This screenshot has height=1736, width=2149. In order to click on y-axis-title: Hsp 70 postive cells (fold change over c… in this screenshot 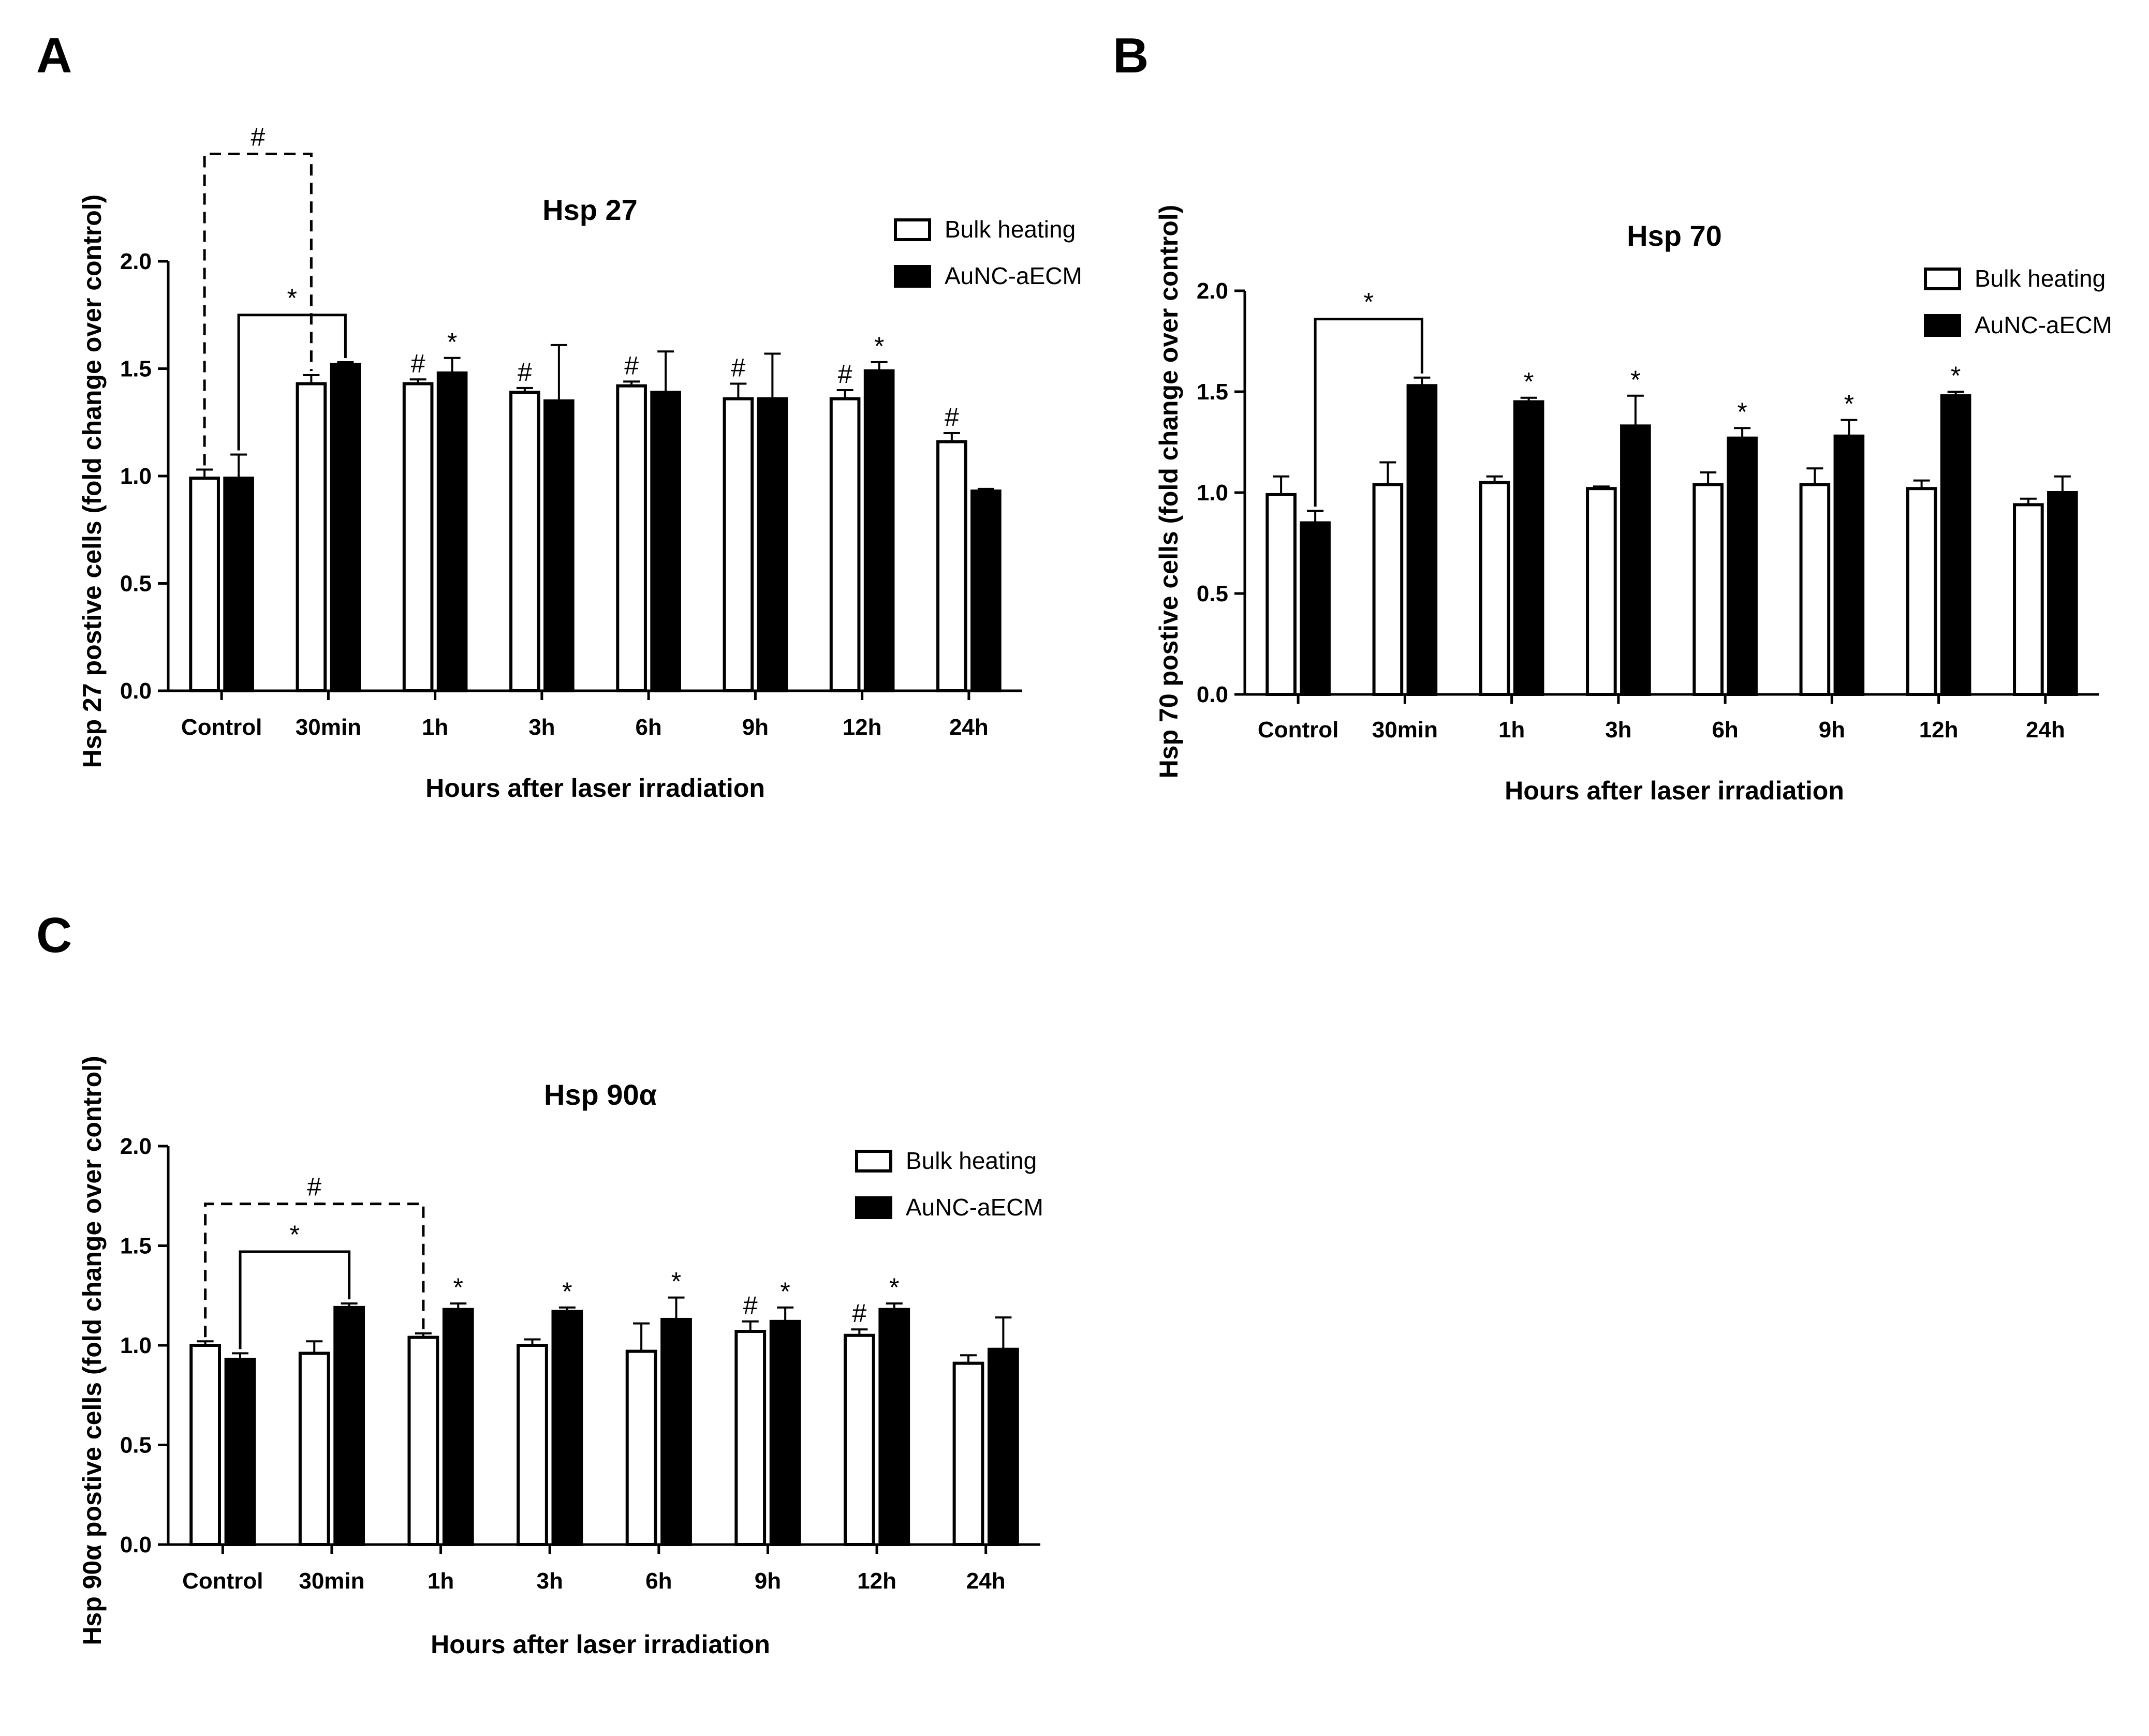, I will do `click(1168, 492)`.